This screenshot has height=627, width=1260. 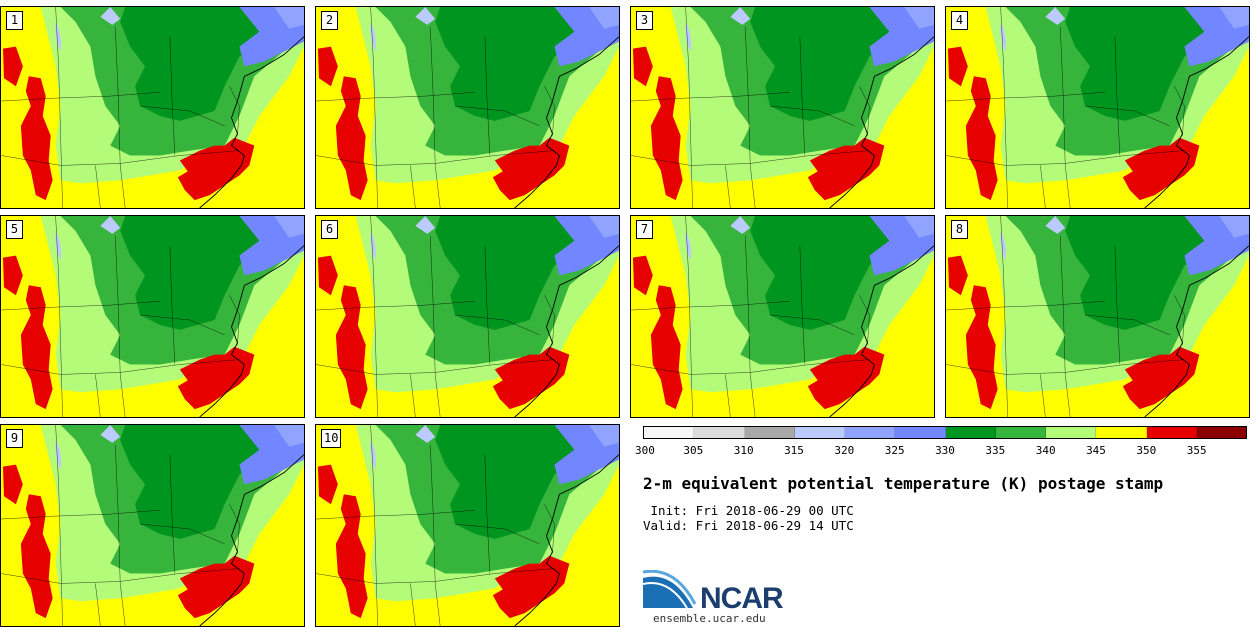 I want to click on map-panel-1: 1, so click(x=152, y=107).